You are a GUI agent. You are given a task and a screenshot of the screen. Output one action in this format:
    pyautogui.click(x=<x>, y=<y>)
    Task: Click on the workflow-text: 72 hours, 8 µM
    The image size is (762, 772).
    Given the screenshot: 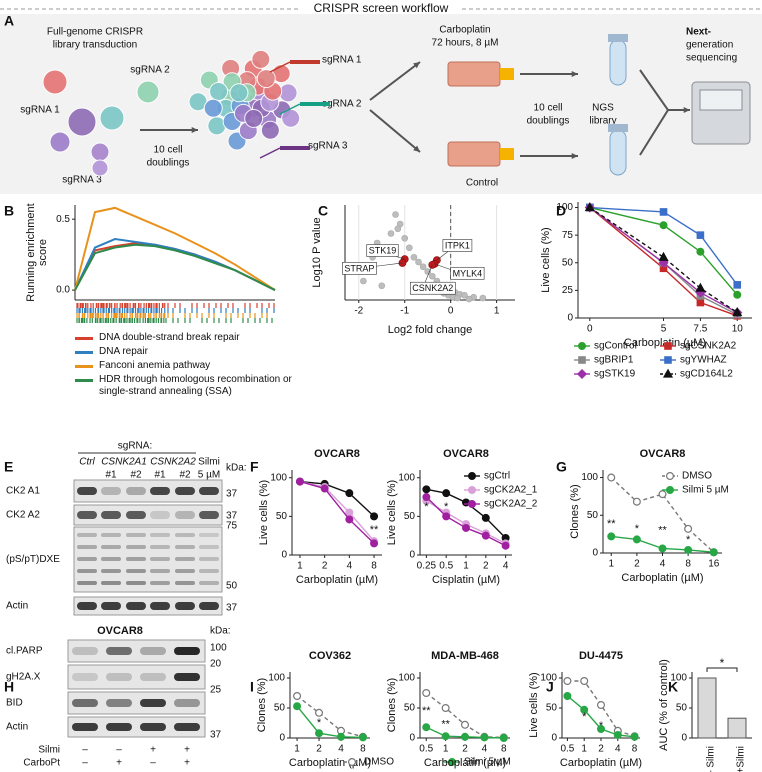 What is the action you would take?
    pyautogui.click(x=465, y=43)
    